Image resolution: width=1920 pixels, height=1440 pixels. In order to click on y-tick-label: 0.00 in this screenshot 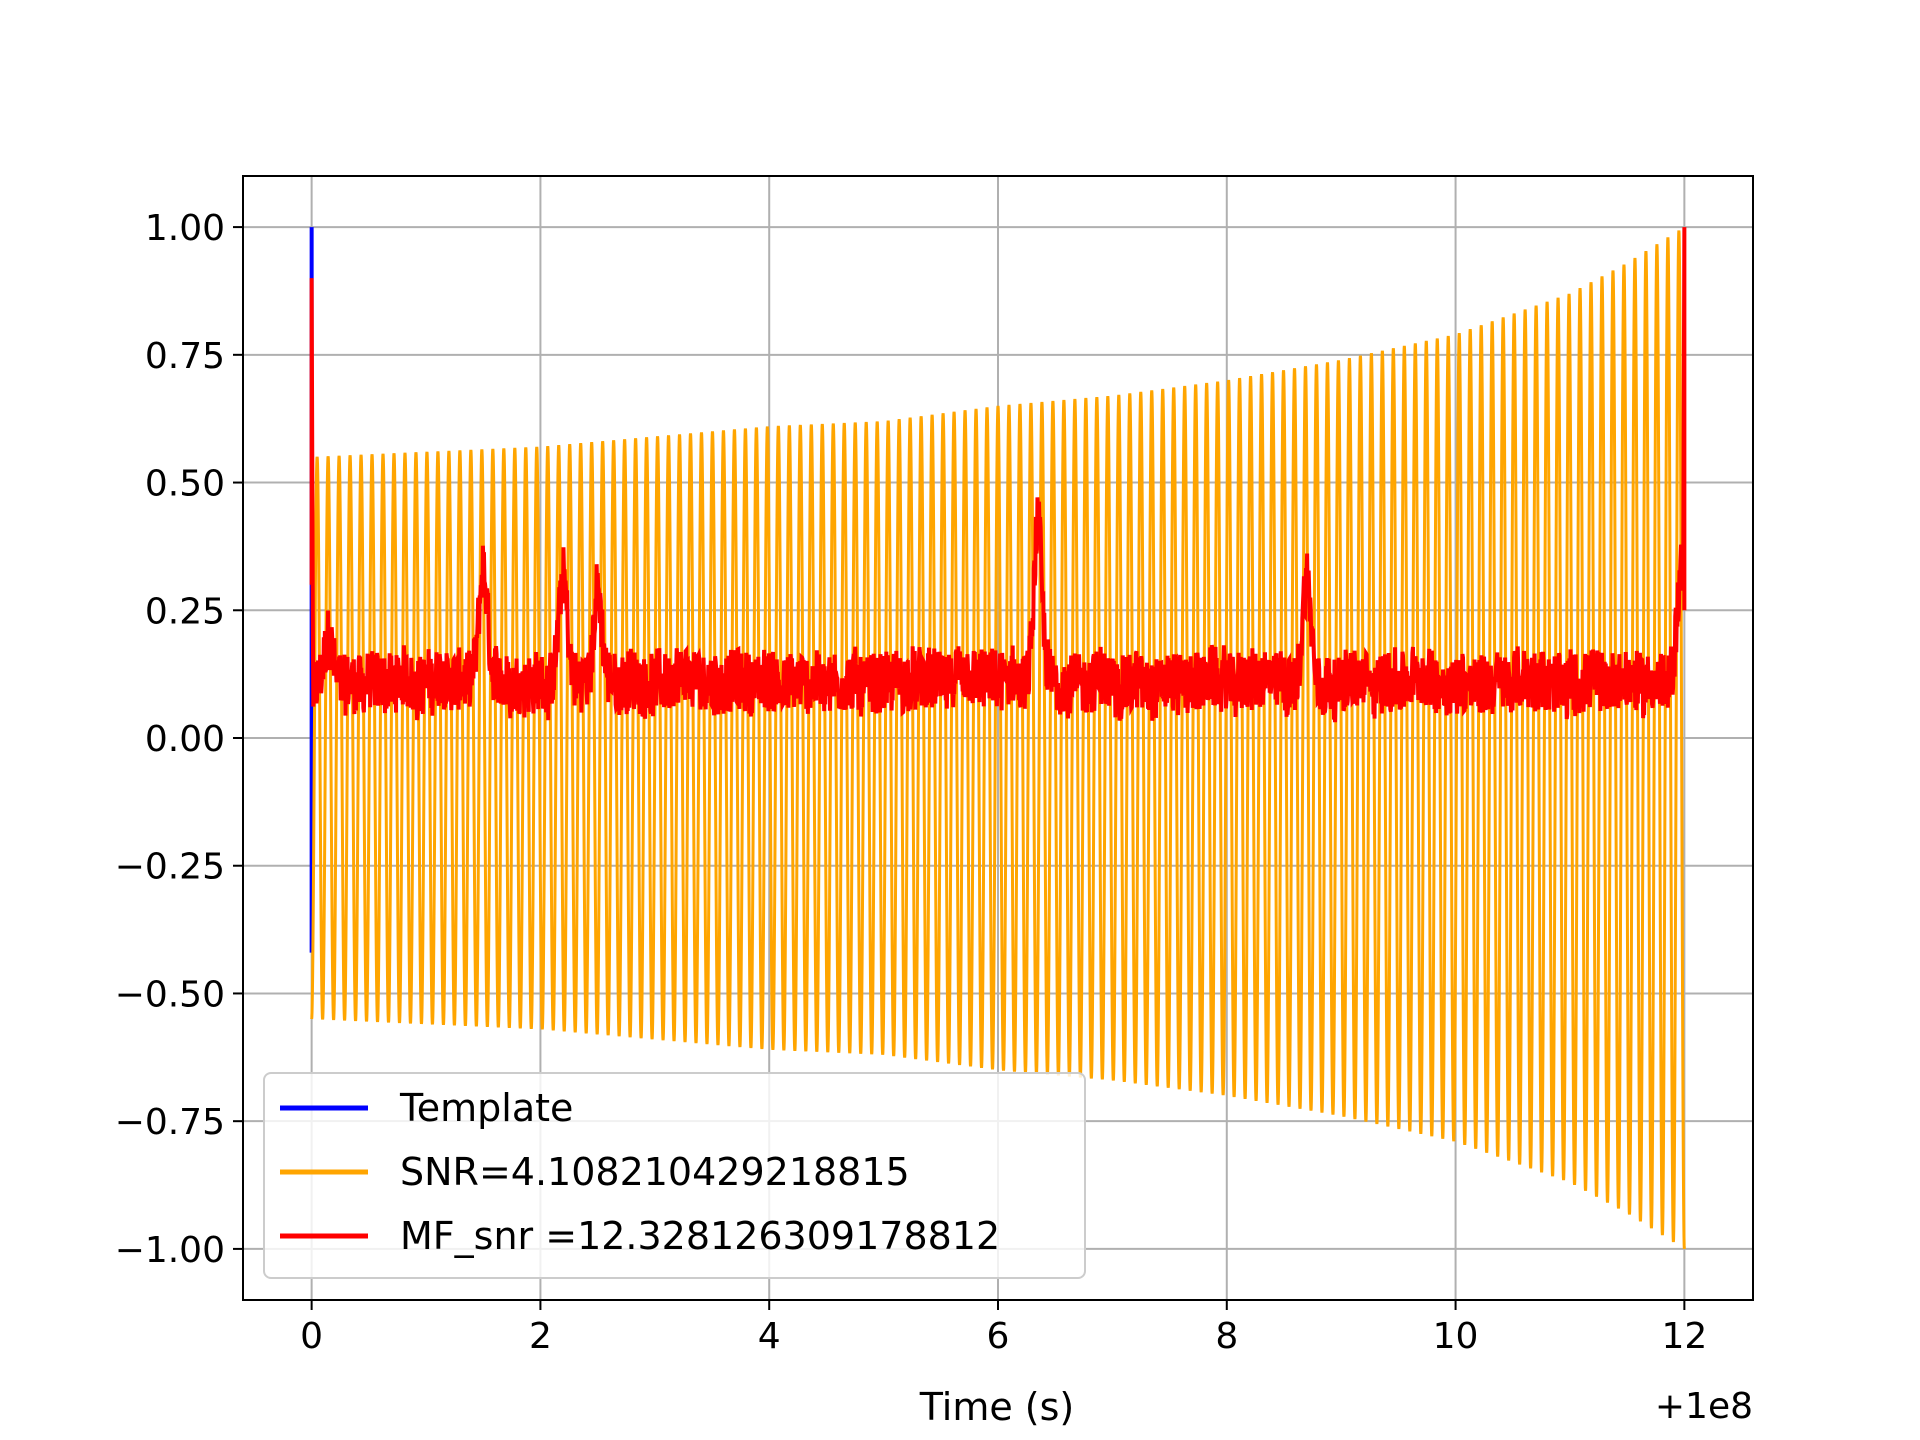, I will do `click(185, 739)`.